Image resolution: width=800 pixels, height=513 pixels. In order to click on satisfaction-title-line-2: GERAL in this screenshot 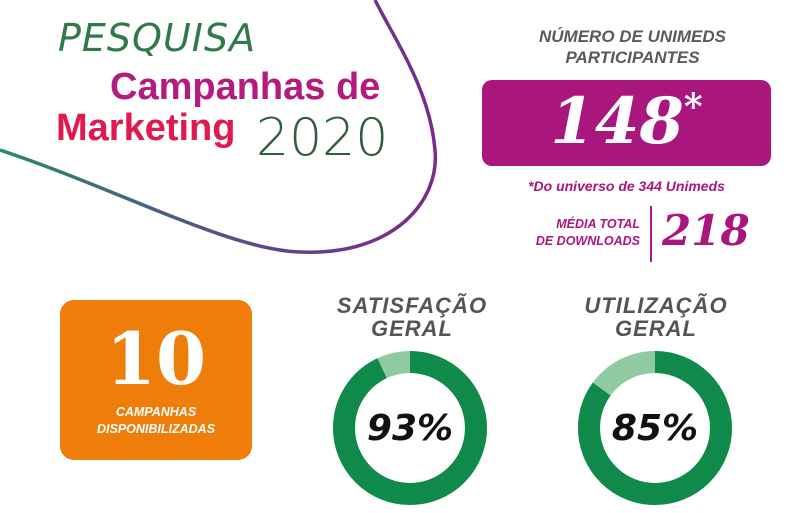, I will do `click(412, 328)`.